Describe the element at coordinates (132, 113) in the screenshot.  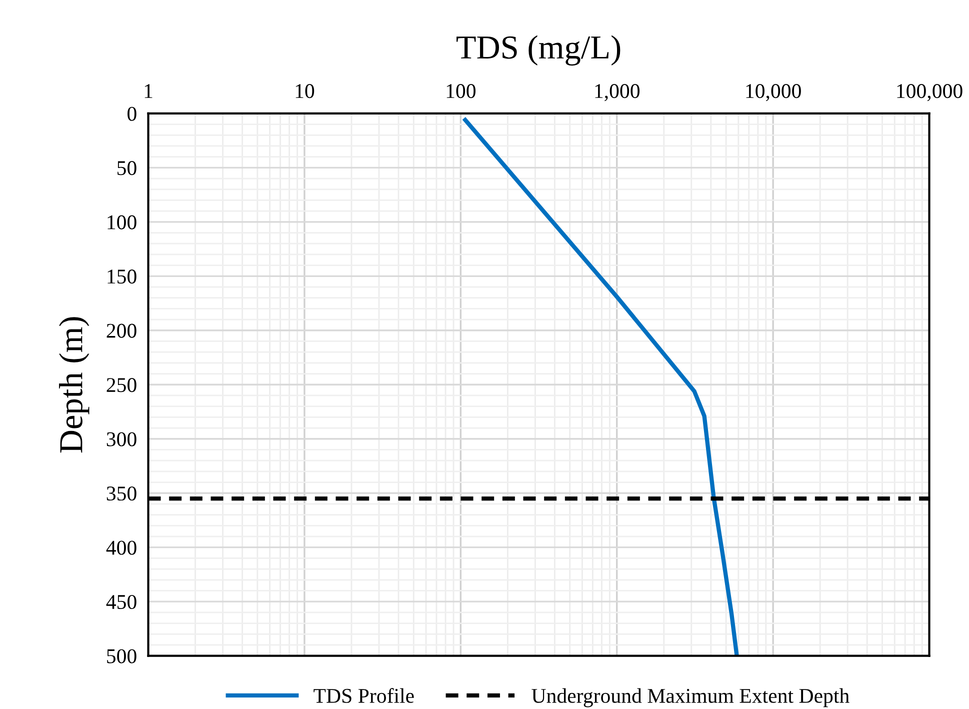
I see `y-tick-label: 0` at that location.